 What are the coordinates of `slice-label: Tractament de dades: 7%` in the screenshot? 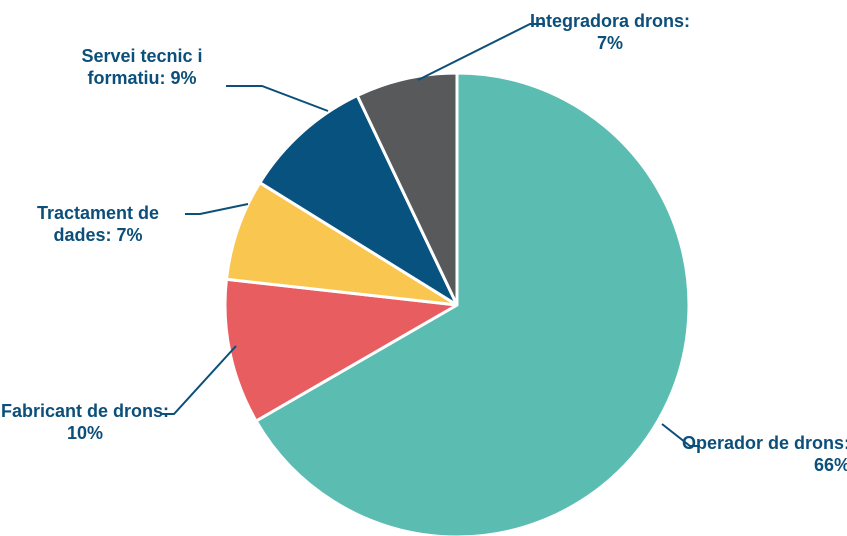 It's located at (98, 224).